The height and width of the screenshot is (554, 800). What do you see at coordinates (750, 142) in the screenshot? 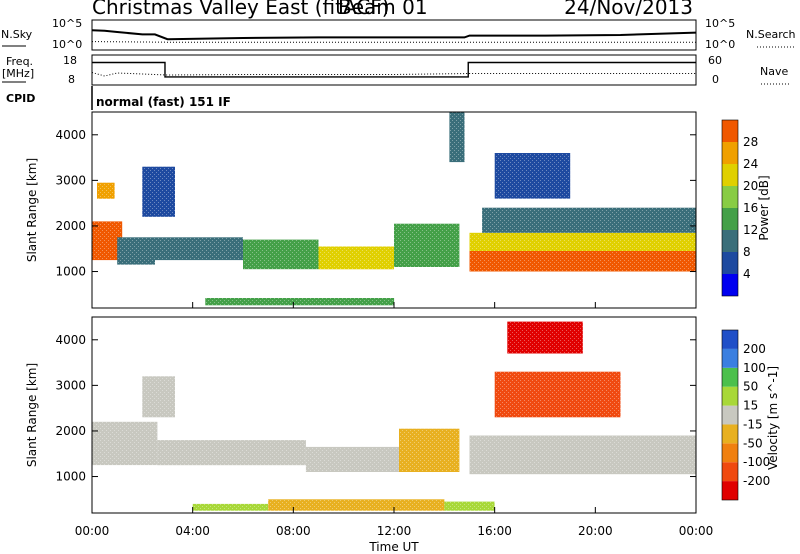
I see `power-colorbar-tick-6: 28` at bounding box center [750, 142].